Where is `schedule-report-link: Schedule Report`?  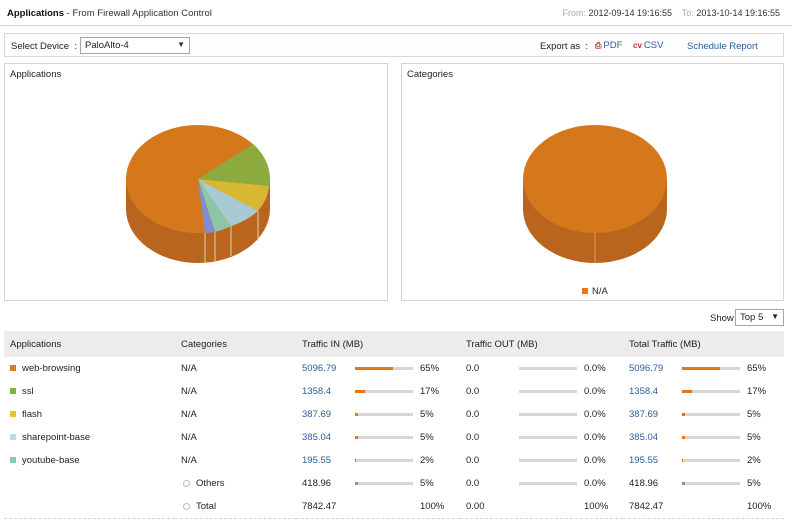 schedule-report-link: Schedule Report is located at coordinates (722, 46).